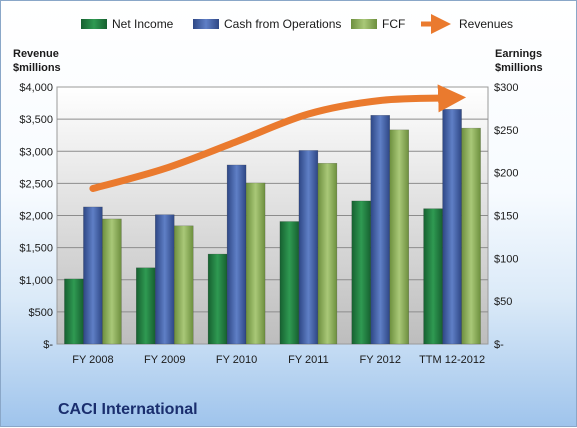 This screenshot has width=577, height=428. I want to click on left-axis-title-line1: Revenue, so click(36, 54).